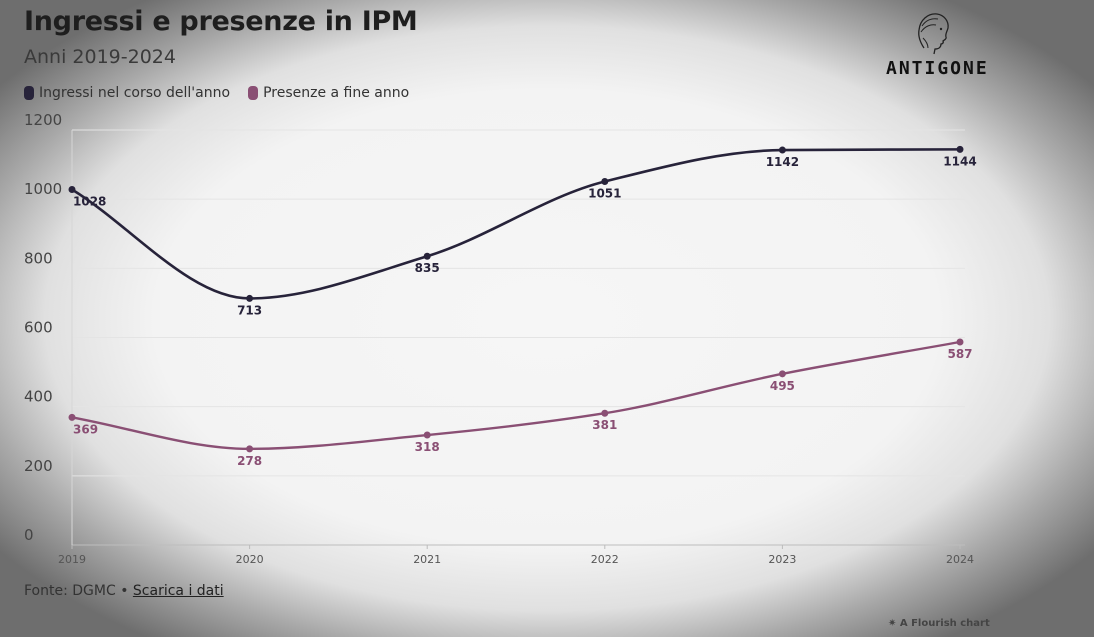  I want to click on y-axis-ticks: 0 200 400 600 800 1000 1200, so click(43, 327).